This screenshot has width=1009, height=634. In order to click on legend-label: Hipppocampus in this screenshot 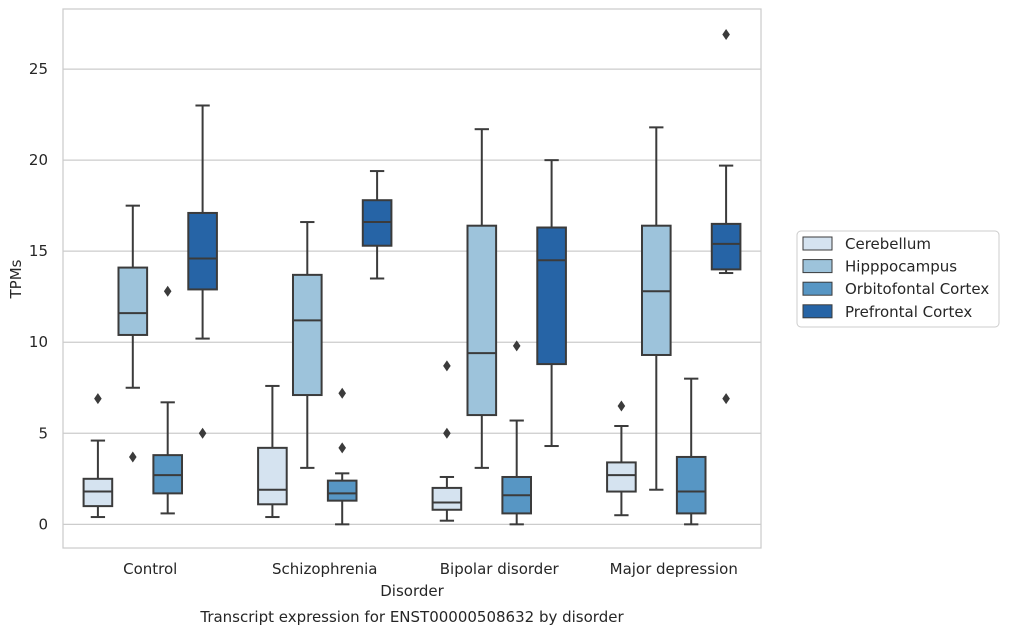, I will do `click(901, 267)`.